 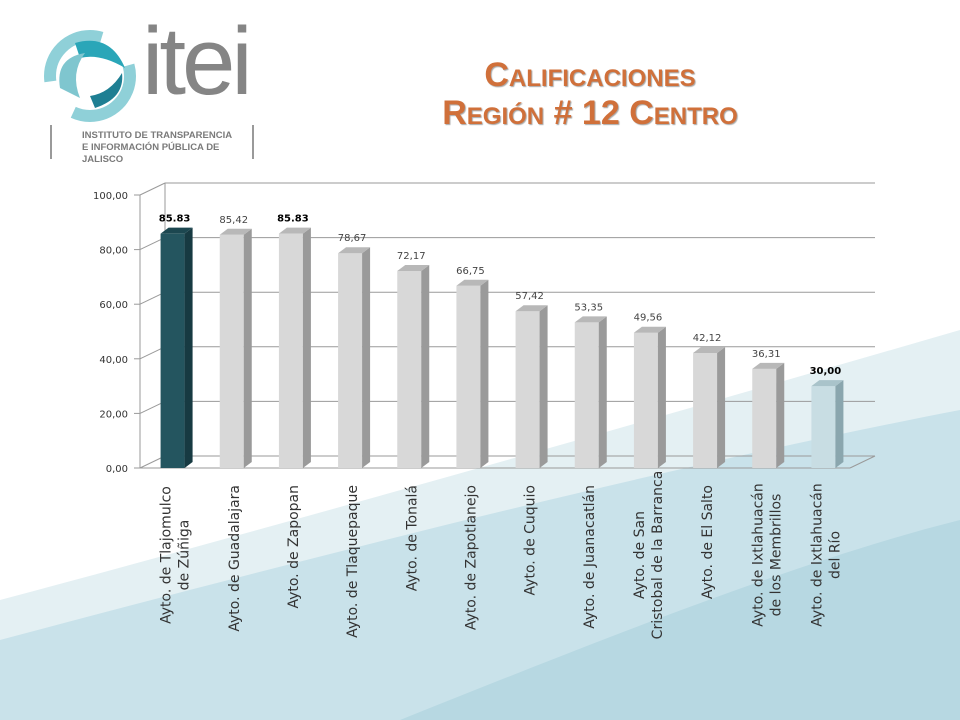 I want to click on page-title-line2: Región # 12 Centro, so click(x=590, y=113).